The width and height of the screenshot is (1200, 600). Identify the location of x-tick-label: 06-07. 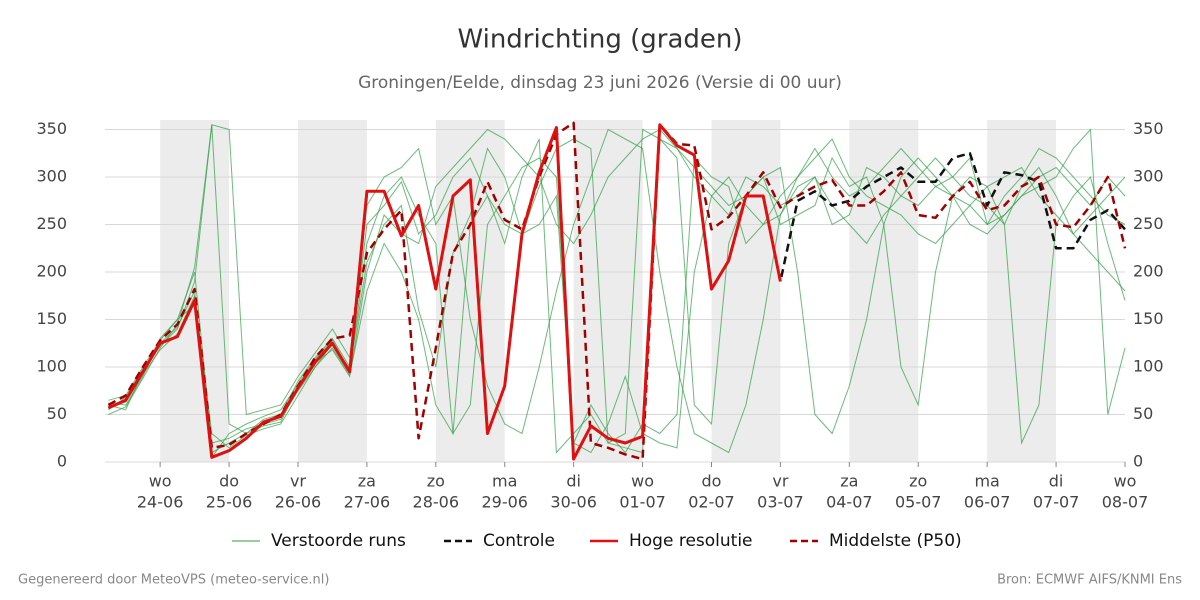
(987, 502).